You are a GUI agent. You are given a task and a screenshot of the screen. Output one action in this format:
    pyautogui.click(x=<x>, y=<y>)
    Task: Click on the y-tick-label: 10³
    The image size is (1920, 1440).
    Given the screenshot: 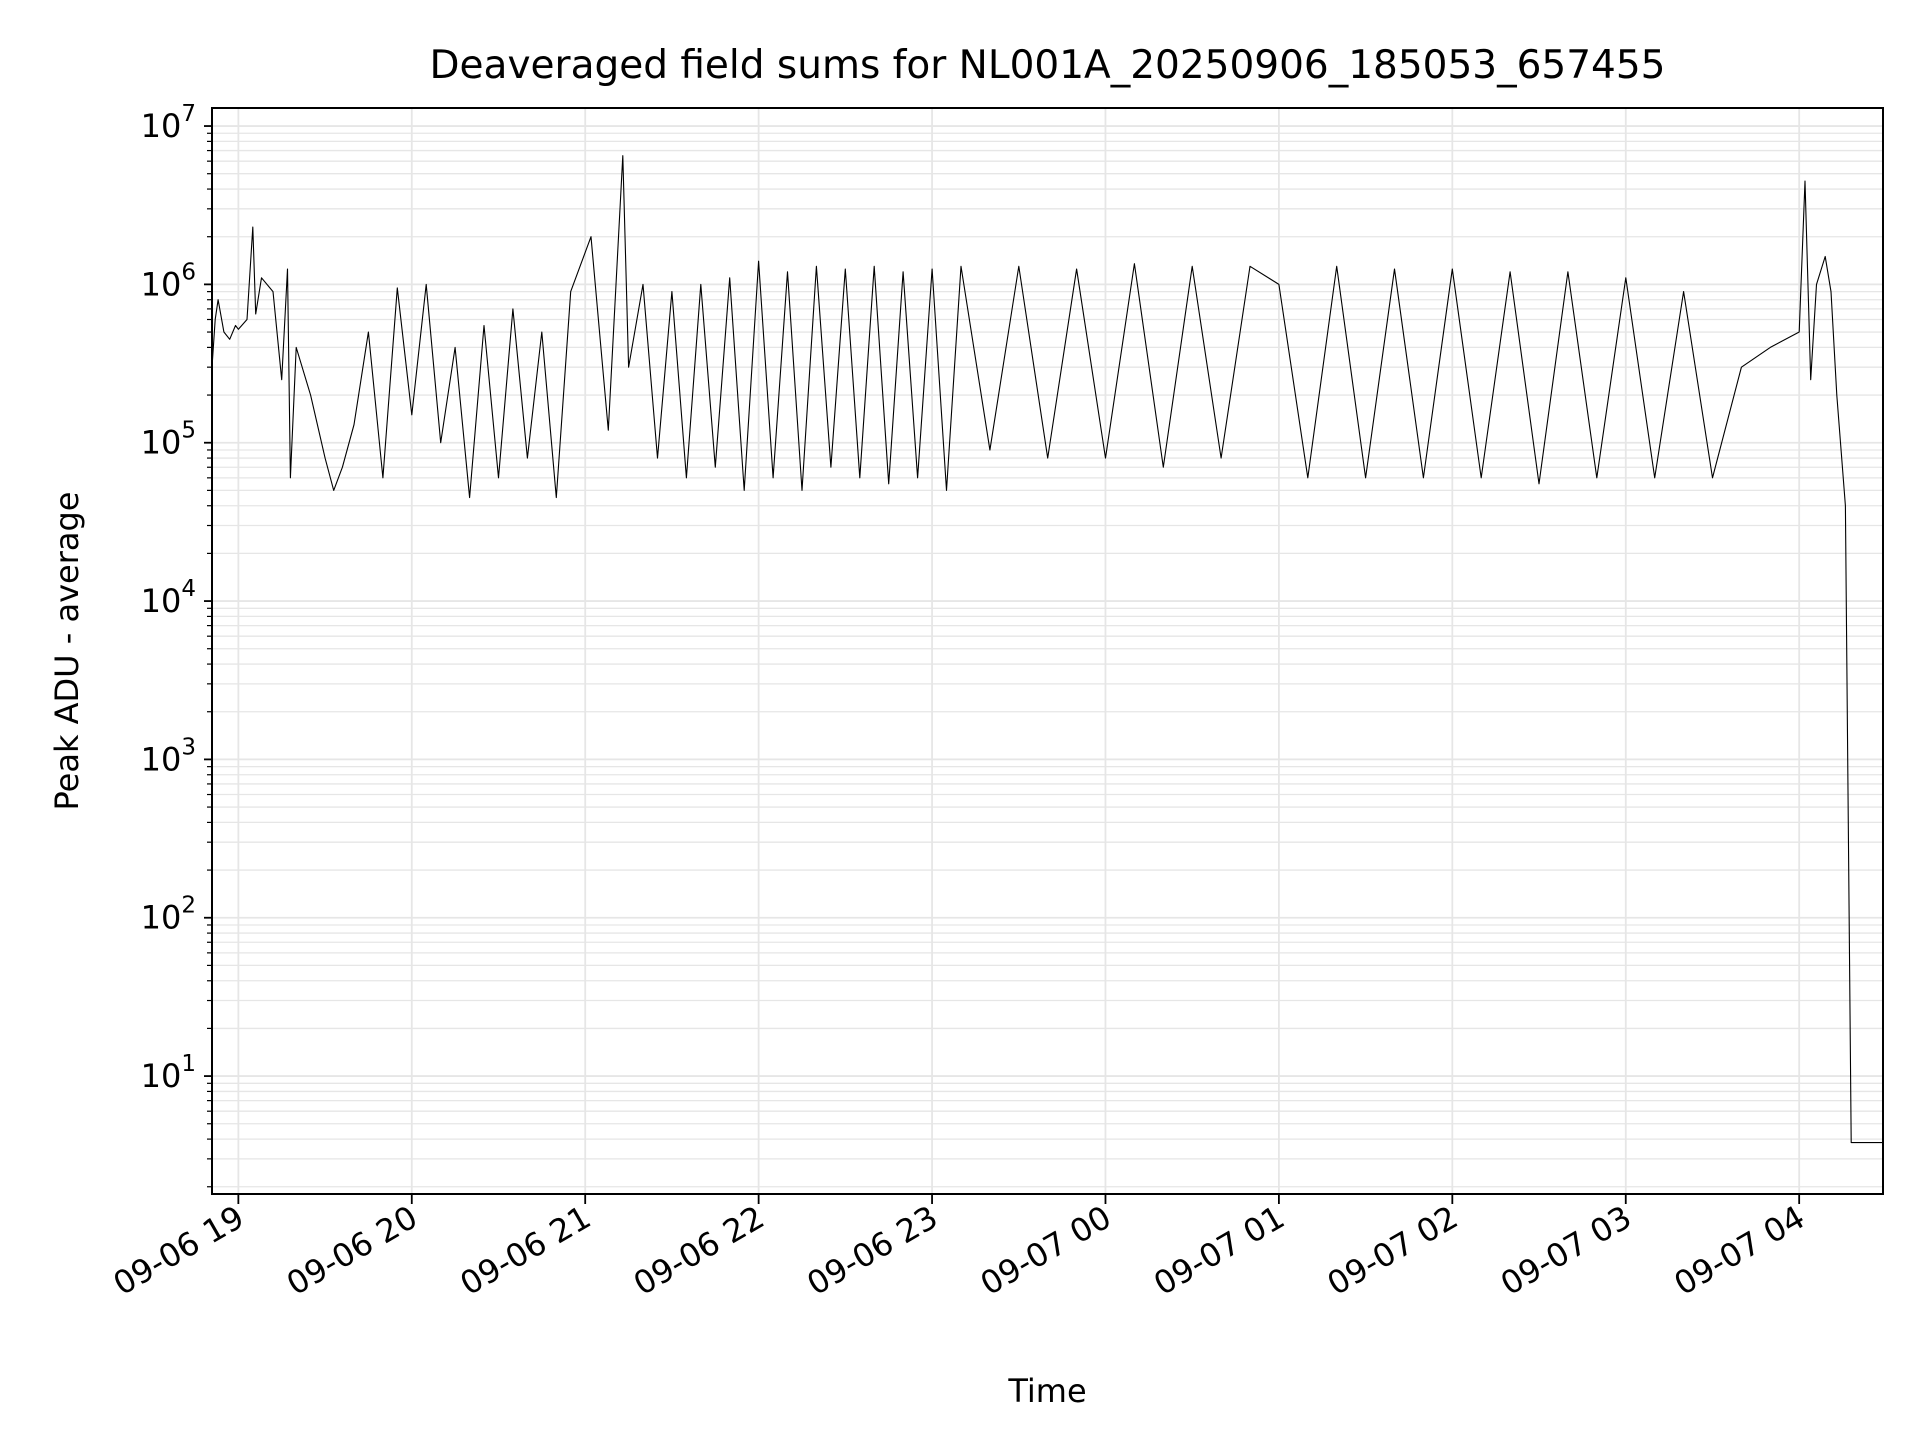 What is the action you would take?
    pyautogui.click(x=168, y=756)
    